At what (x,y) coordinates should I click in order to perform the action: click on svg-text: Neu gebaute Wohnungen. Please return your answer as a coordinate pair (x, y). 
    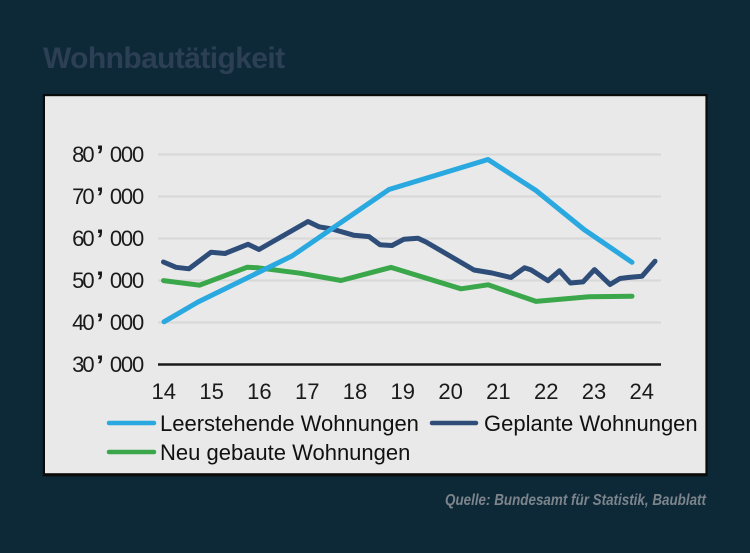
    Looking at the image, I should click on (285, 452).